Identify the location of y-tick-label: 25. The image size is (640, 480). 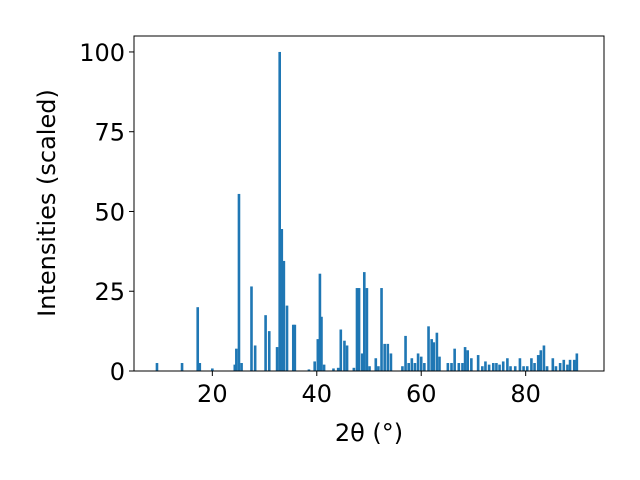
(109, 292).